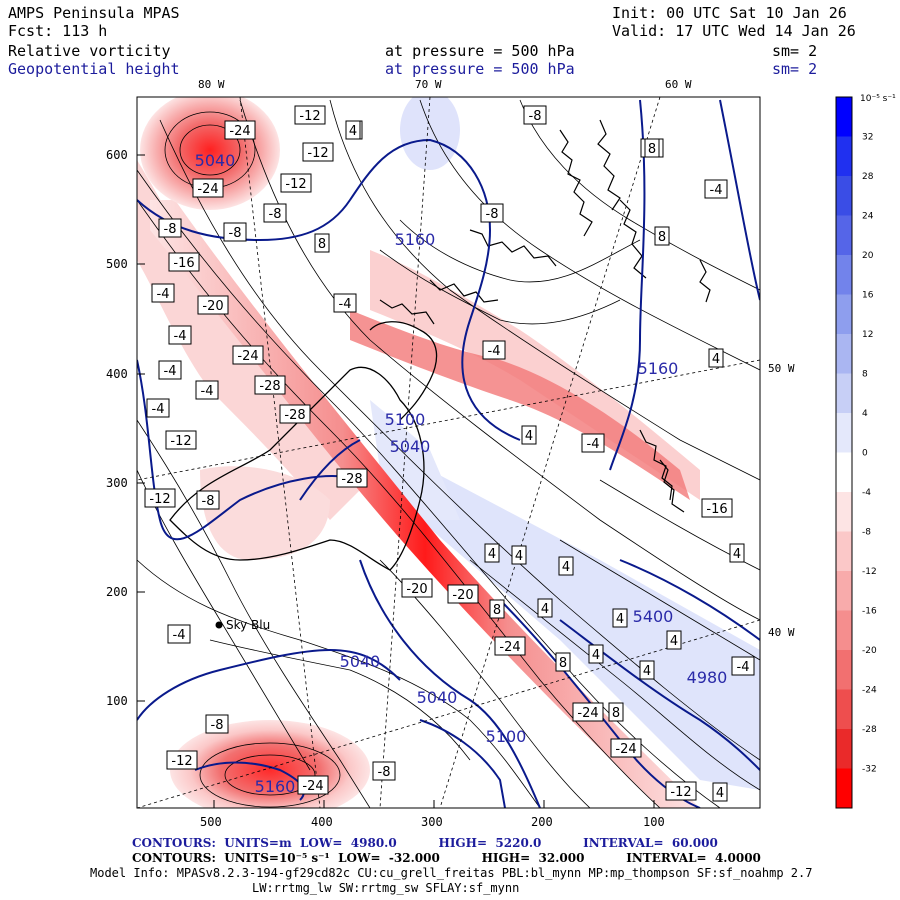 The height and width of the screenshot is (900, 900). What do you see at coordinates (248, 625) in the screenshot?
I see `station-label: Sky Blu` at bounding box center [248, 625].